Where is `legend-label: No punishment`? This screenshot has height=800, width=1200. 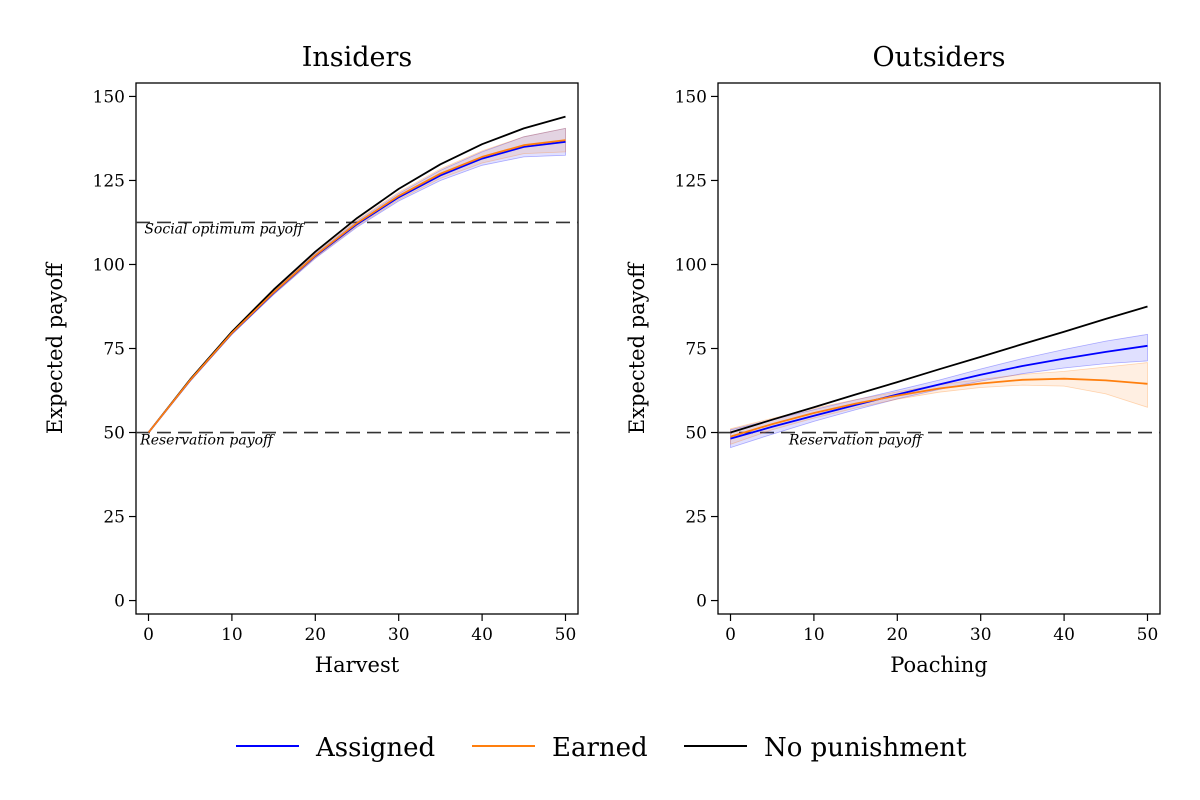
legend-label: No punishment is located at coordinates (865, 748).